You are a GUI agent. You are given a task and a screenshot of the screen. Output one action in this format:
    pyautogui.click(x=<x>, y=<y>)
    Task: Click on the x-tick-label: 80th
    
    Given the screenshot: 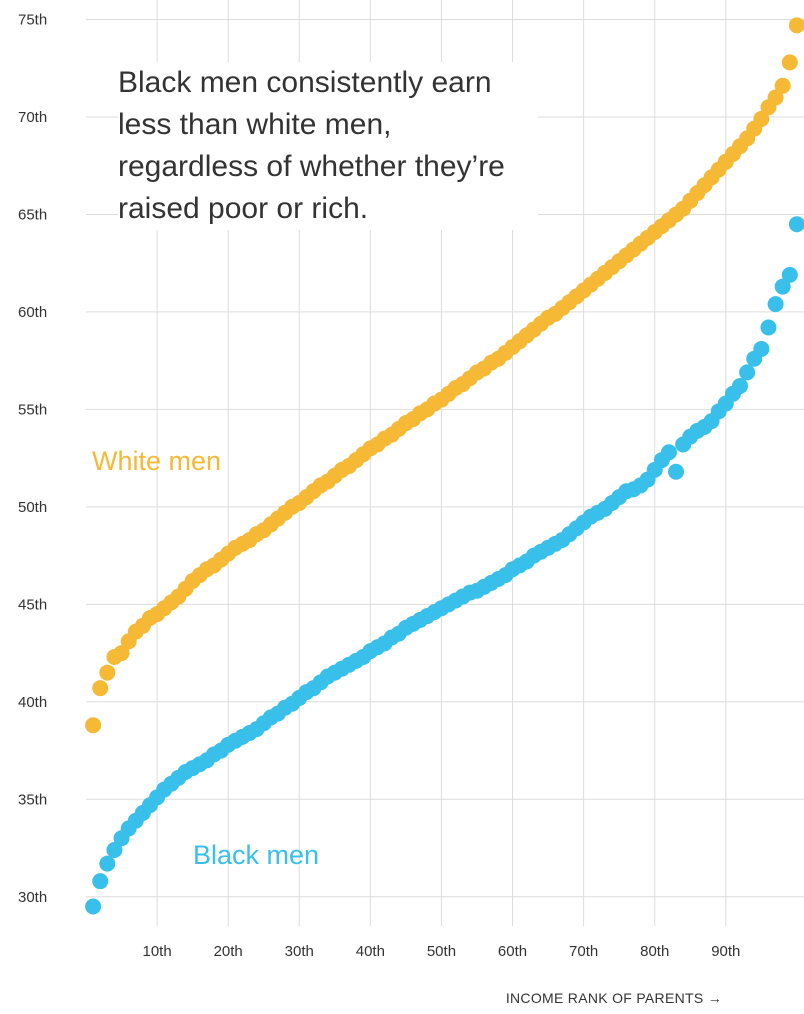 What is the action you would take?
    pyautogui.click(x=654, y=951)
    